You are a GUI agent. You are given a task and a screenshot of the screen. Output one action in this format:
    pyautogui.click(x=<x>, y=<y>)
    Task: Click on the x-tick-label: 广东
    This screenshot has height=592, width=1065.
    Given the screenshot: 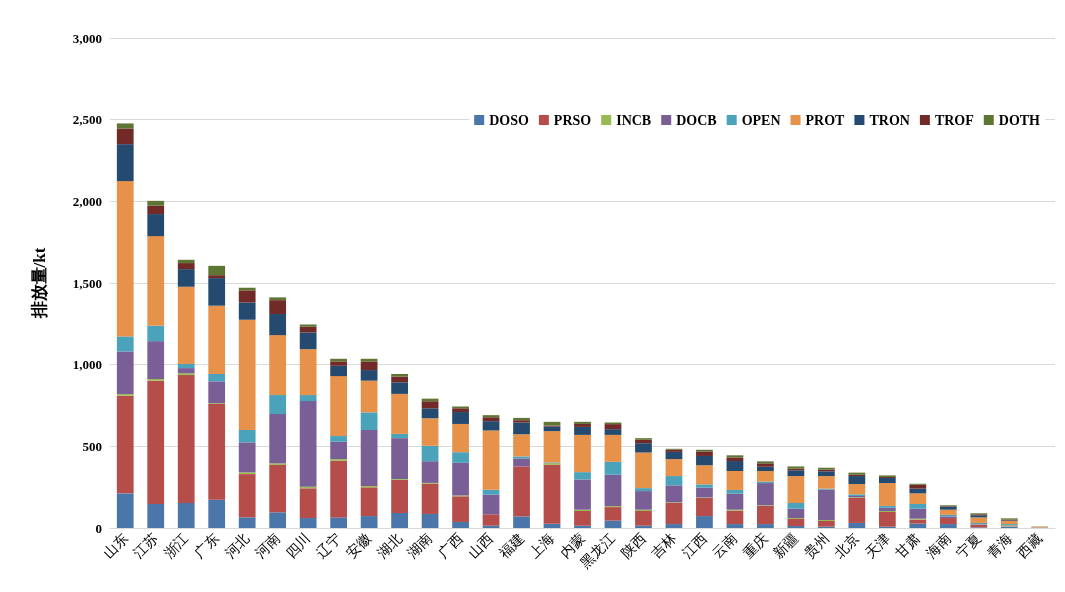 What is the action you would take?
    pyautogui.click(x=206, y=546)
    